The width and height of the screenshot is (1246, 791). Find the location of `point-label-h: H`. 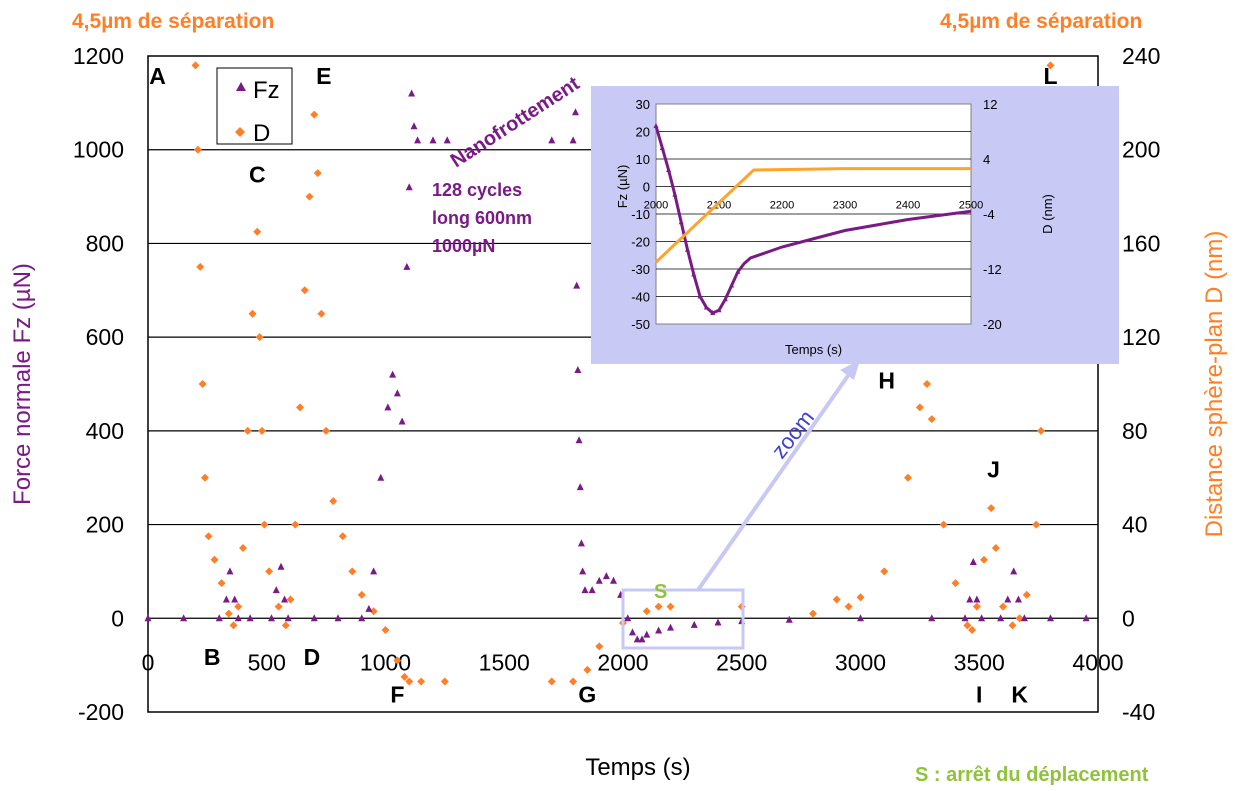

point-label-h: H is located at coordinates (886, 381).